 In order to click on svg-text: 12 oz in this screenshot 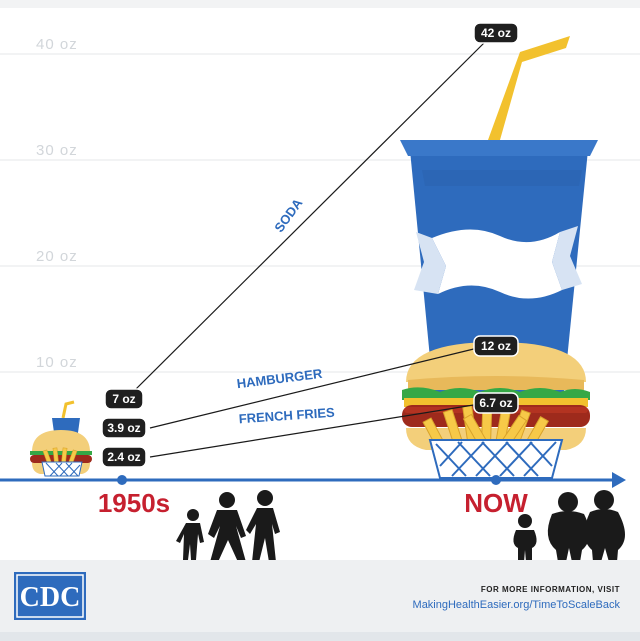, I will do `click(496, 346)`.